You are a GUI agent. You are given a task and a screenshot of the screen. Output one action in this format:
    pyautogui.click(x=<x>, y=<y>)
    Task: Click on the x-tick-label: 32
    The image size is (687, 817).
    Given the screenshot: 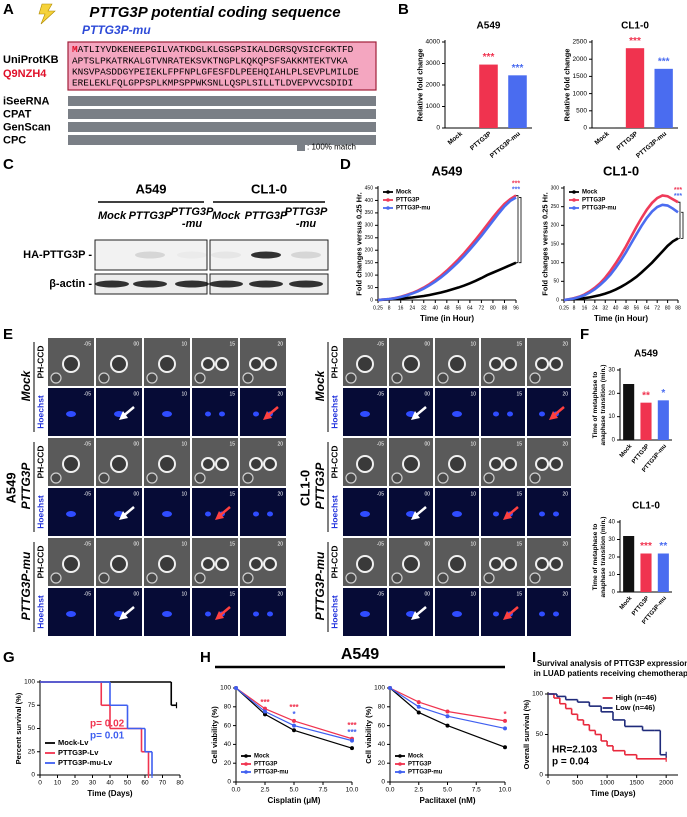 What is the action you would take?
    pyautogui.click(x=424, y=308)
    